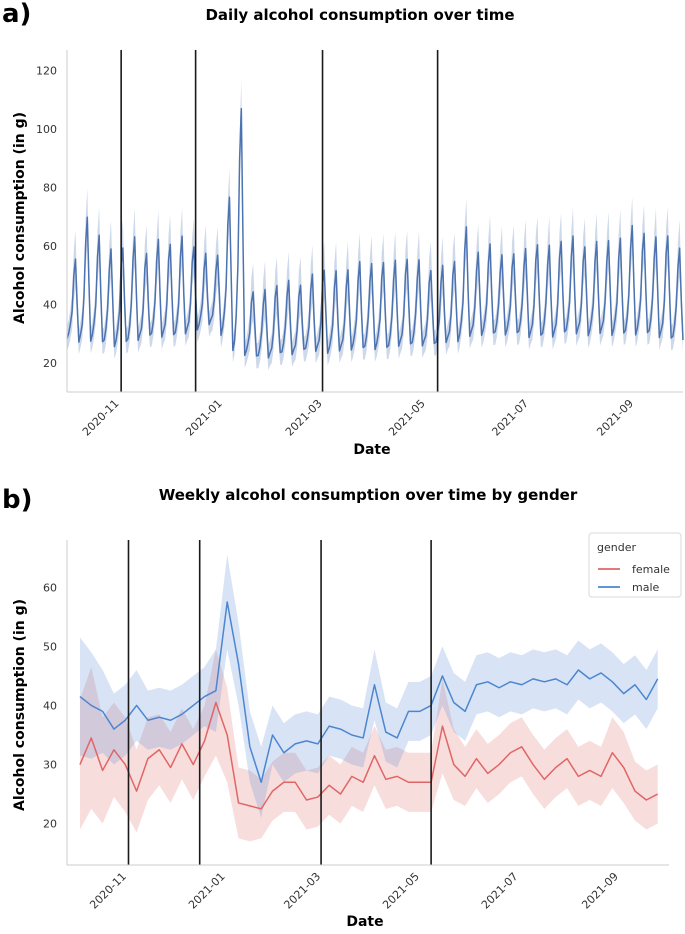  Describe the element at coordinates (651, 569) in the screenshot. I see `legend-label-female: female` at that location.